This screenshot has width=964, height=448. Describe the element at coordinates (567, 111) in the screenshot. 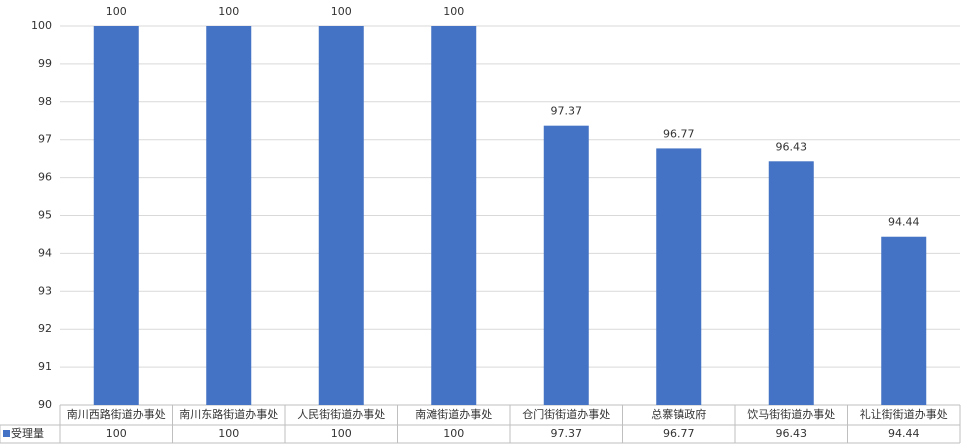

I see `data-label: 97.37` at that location.